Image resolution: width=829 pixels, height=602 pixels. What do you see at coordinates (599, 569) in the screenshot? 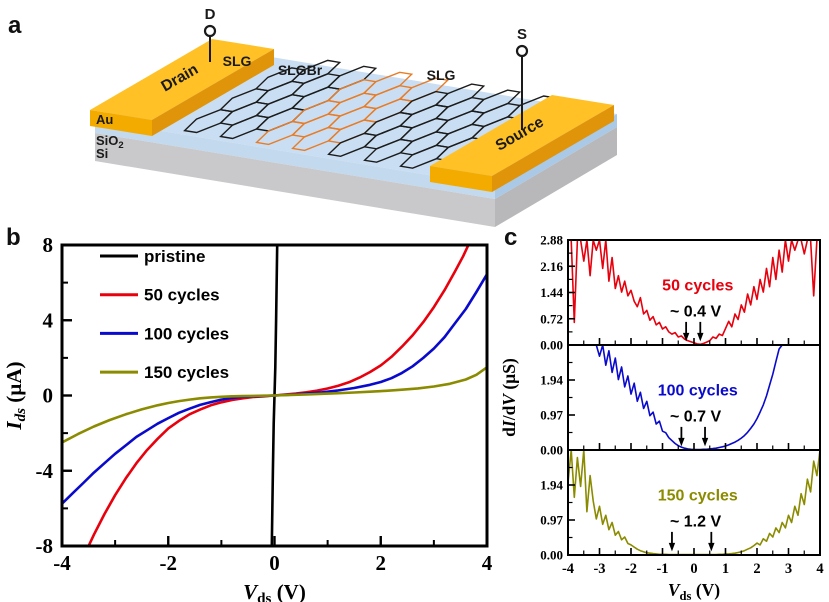
I see `x-tick-label: -3` at bounding box center [599, 569].